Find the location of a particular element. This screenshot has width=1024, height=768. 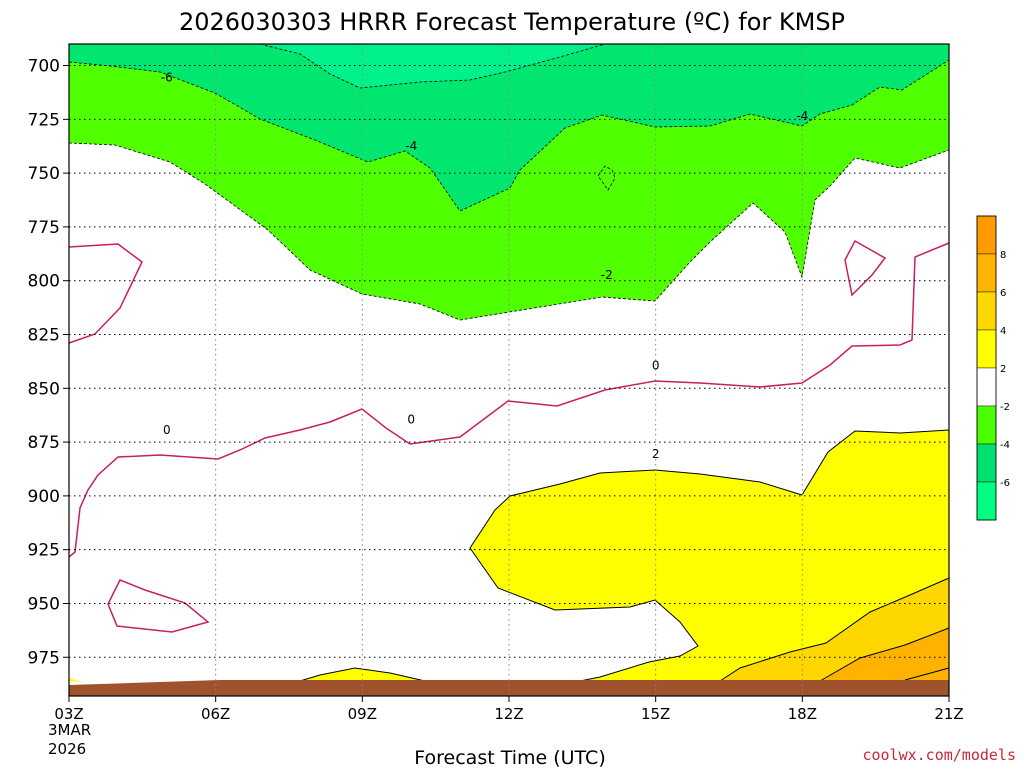

x-axis-ticks: 03Z 06Z 09Z 12Z 15Z 18Z 21Z is located at coordinates (509, 709).